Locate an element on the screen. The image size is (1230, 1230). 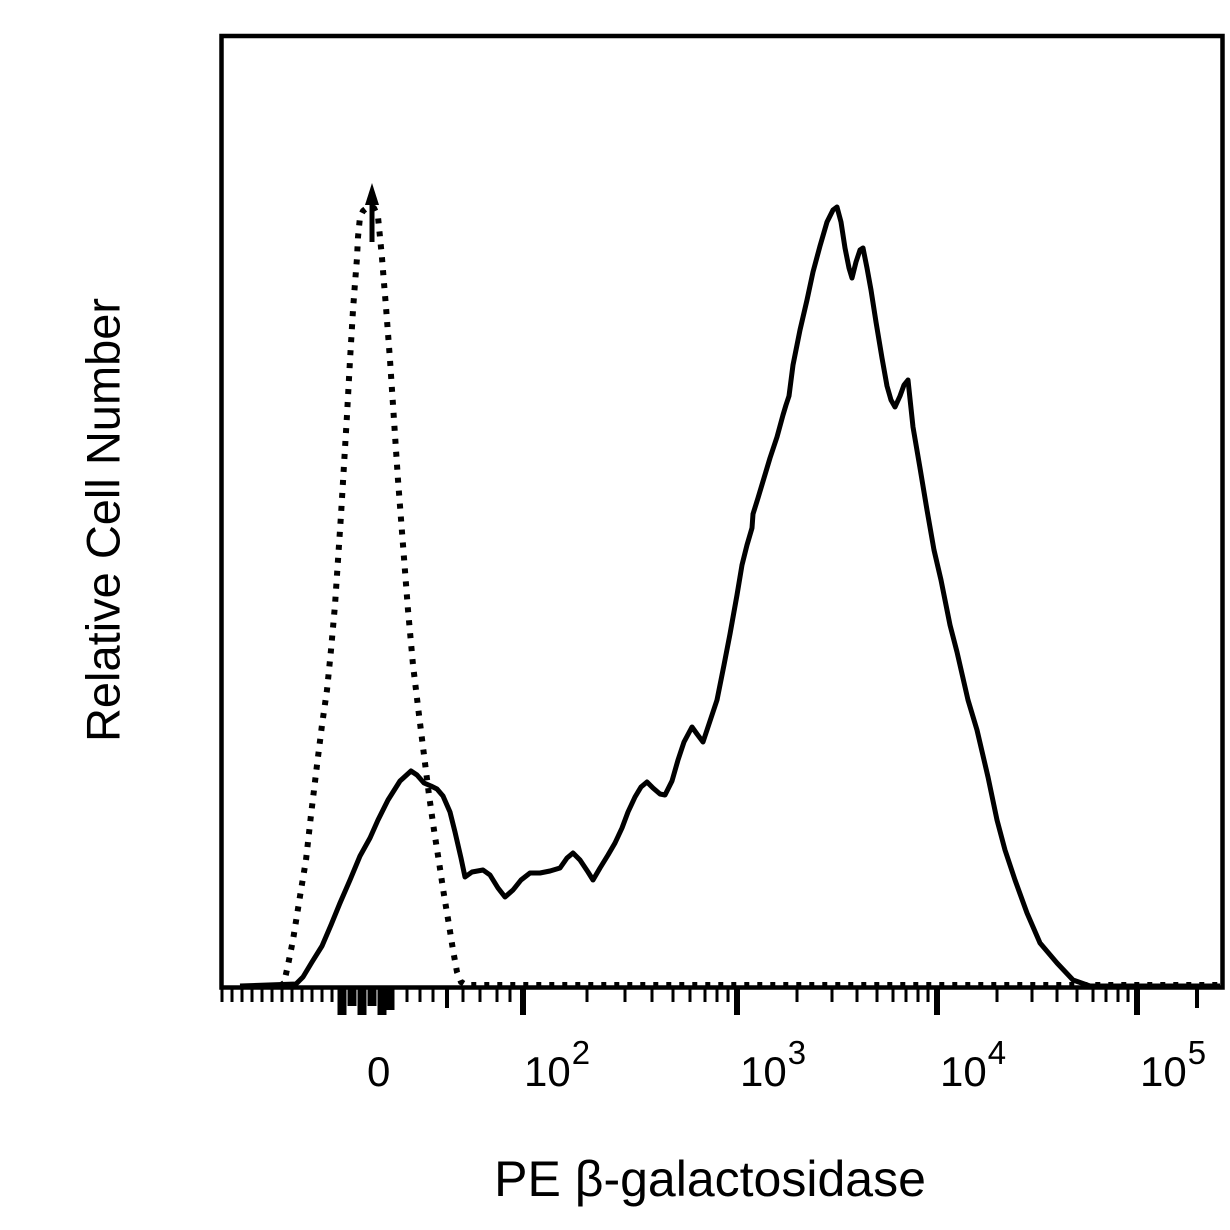
x-tick-label-0: 0 is located at coordinates (378, 1072).